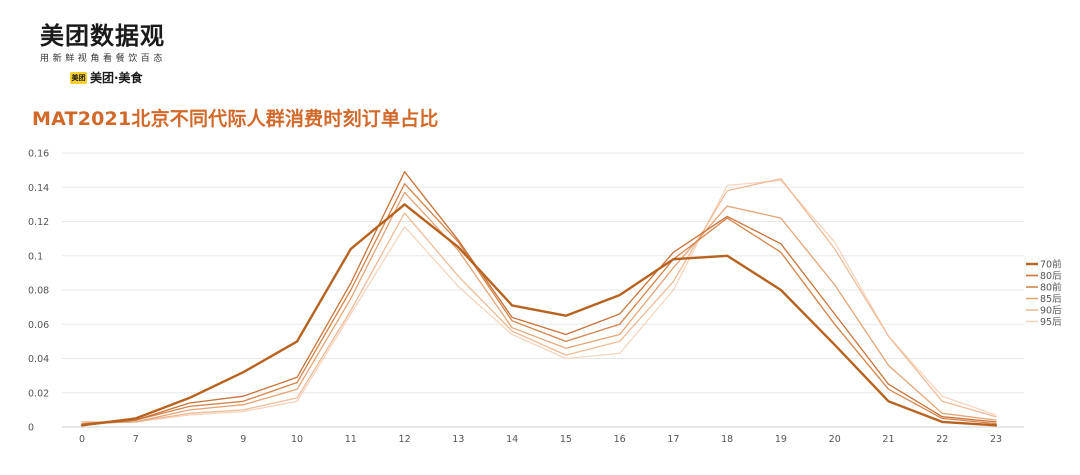  I want to click on y-tick-label: 0.1, so click(35, 256).